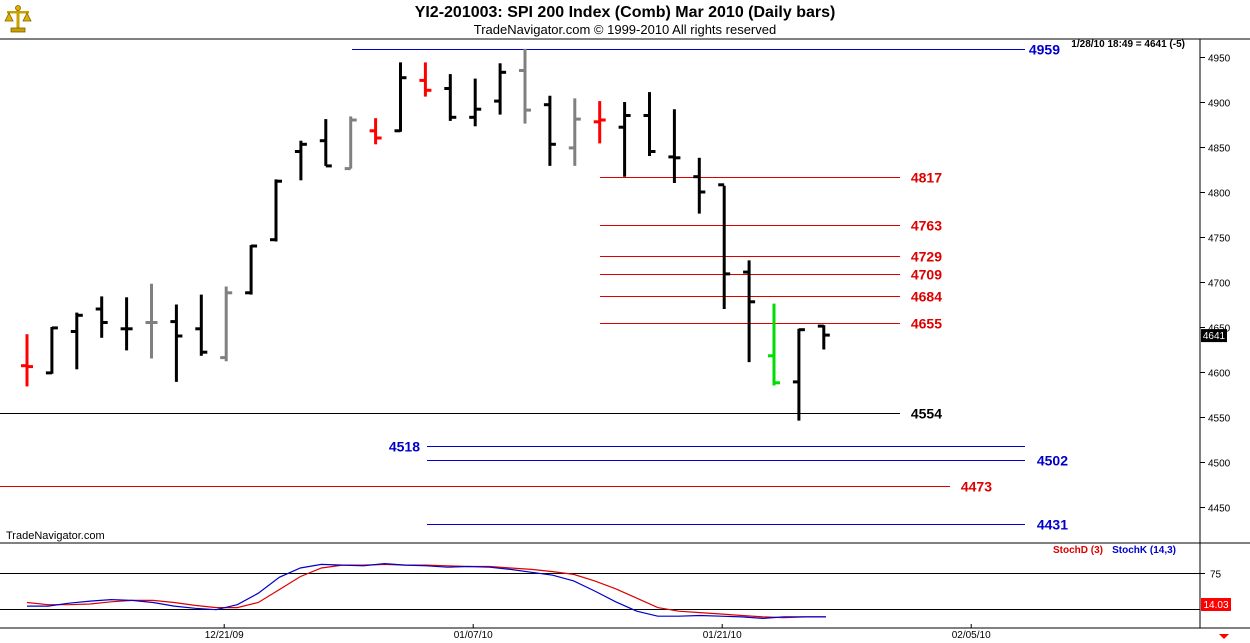 The image size is (1250, 643). What do you see at coordinates (473, 635) in the screenshot?
I see `x-tick-label: 01/07/10` at bounding box center [473, 635].